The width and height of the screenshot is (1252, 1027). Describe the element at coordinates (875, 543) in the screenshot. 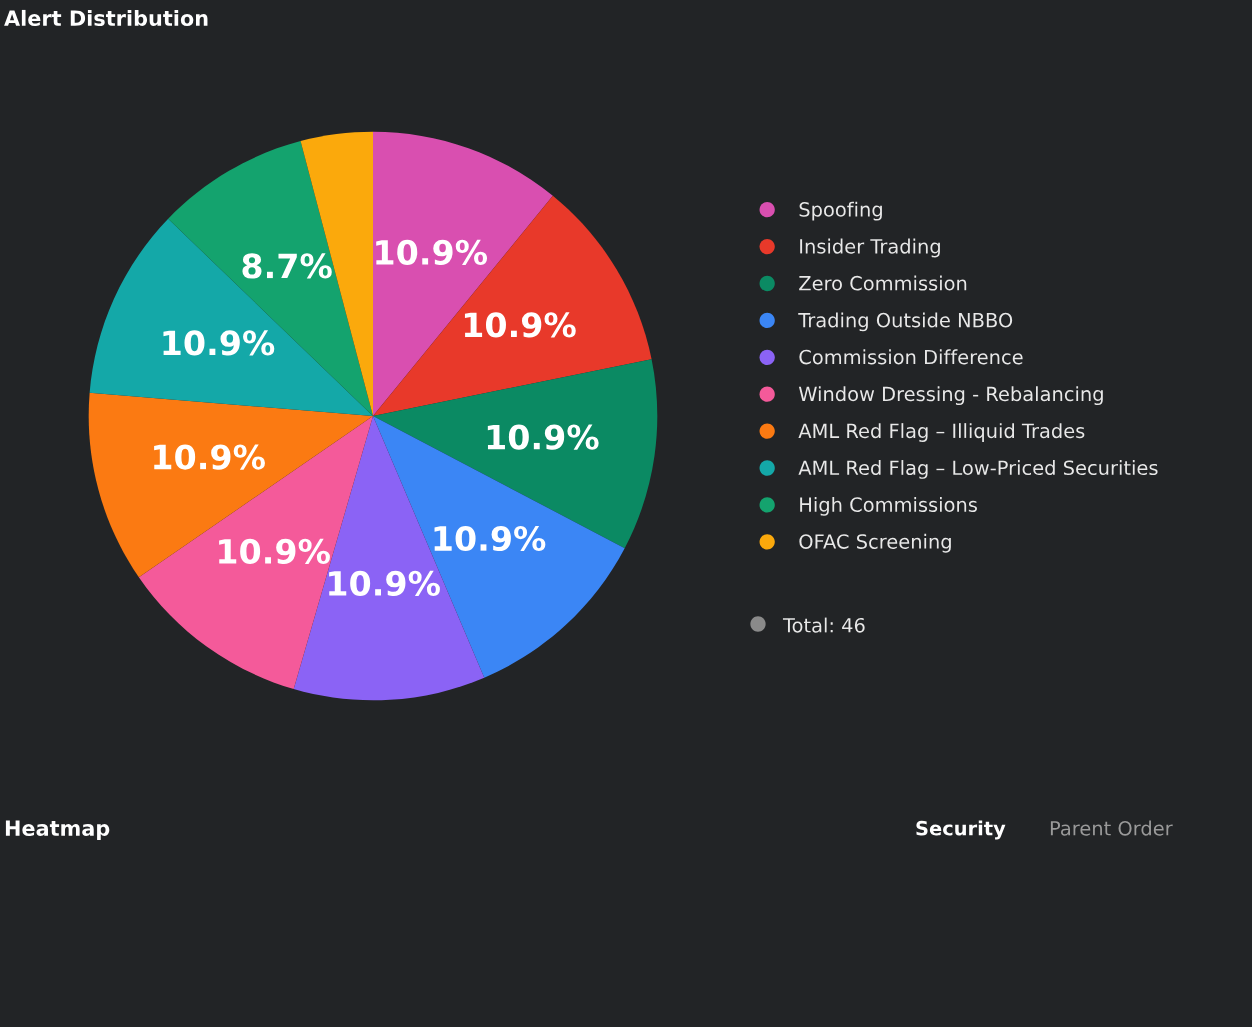

I see `legend-label: OFAC Screening` at that location.